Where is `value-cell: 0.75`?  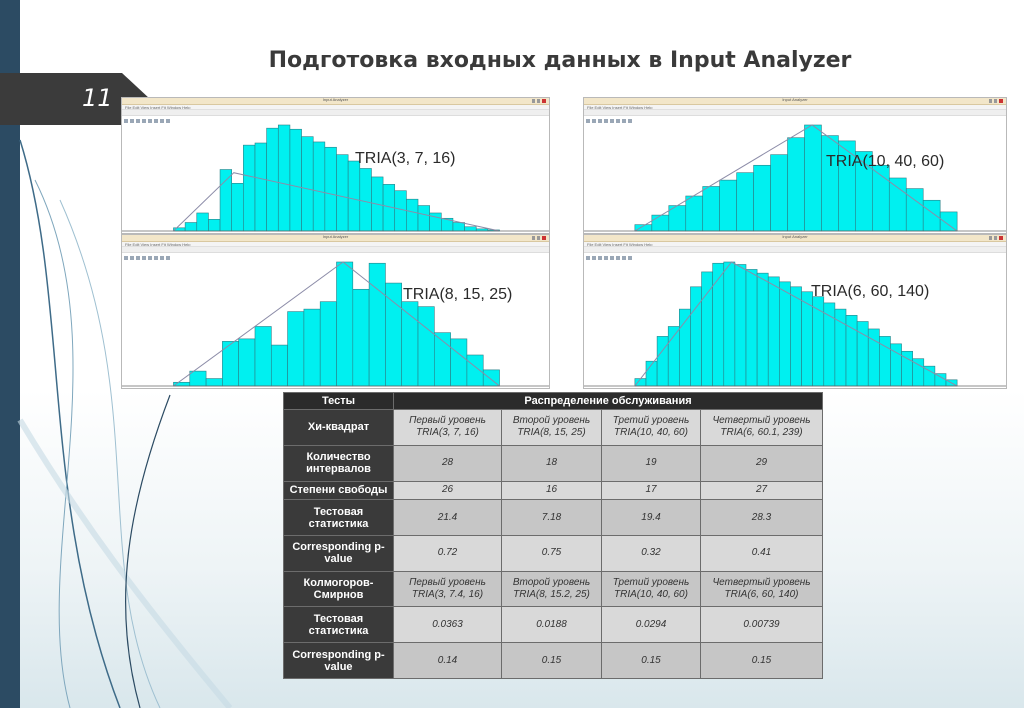
value-cell: 0.75 is located at coordinates (551, 553).